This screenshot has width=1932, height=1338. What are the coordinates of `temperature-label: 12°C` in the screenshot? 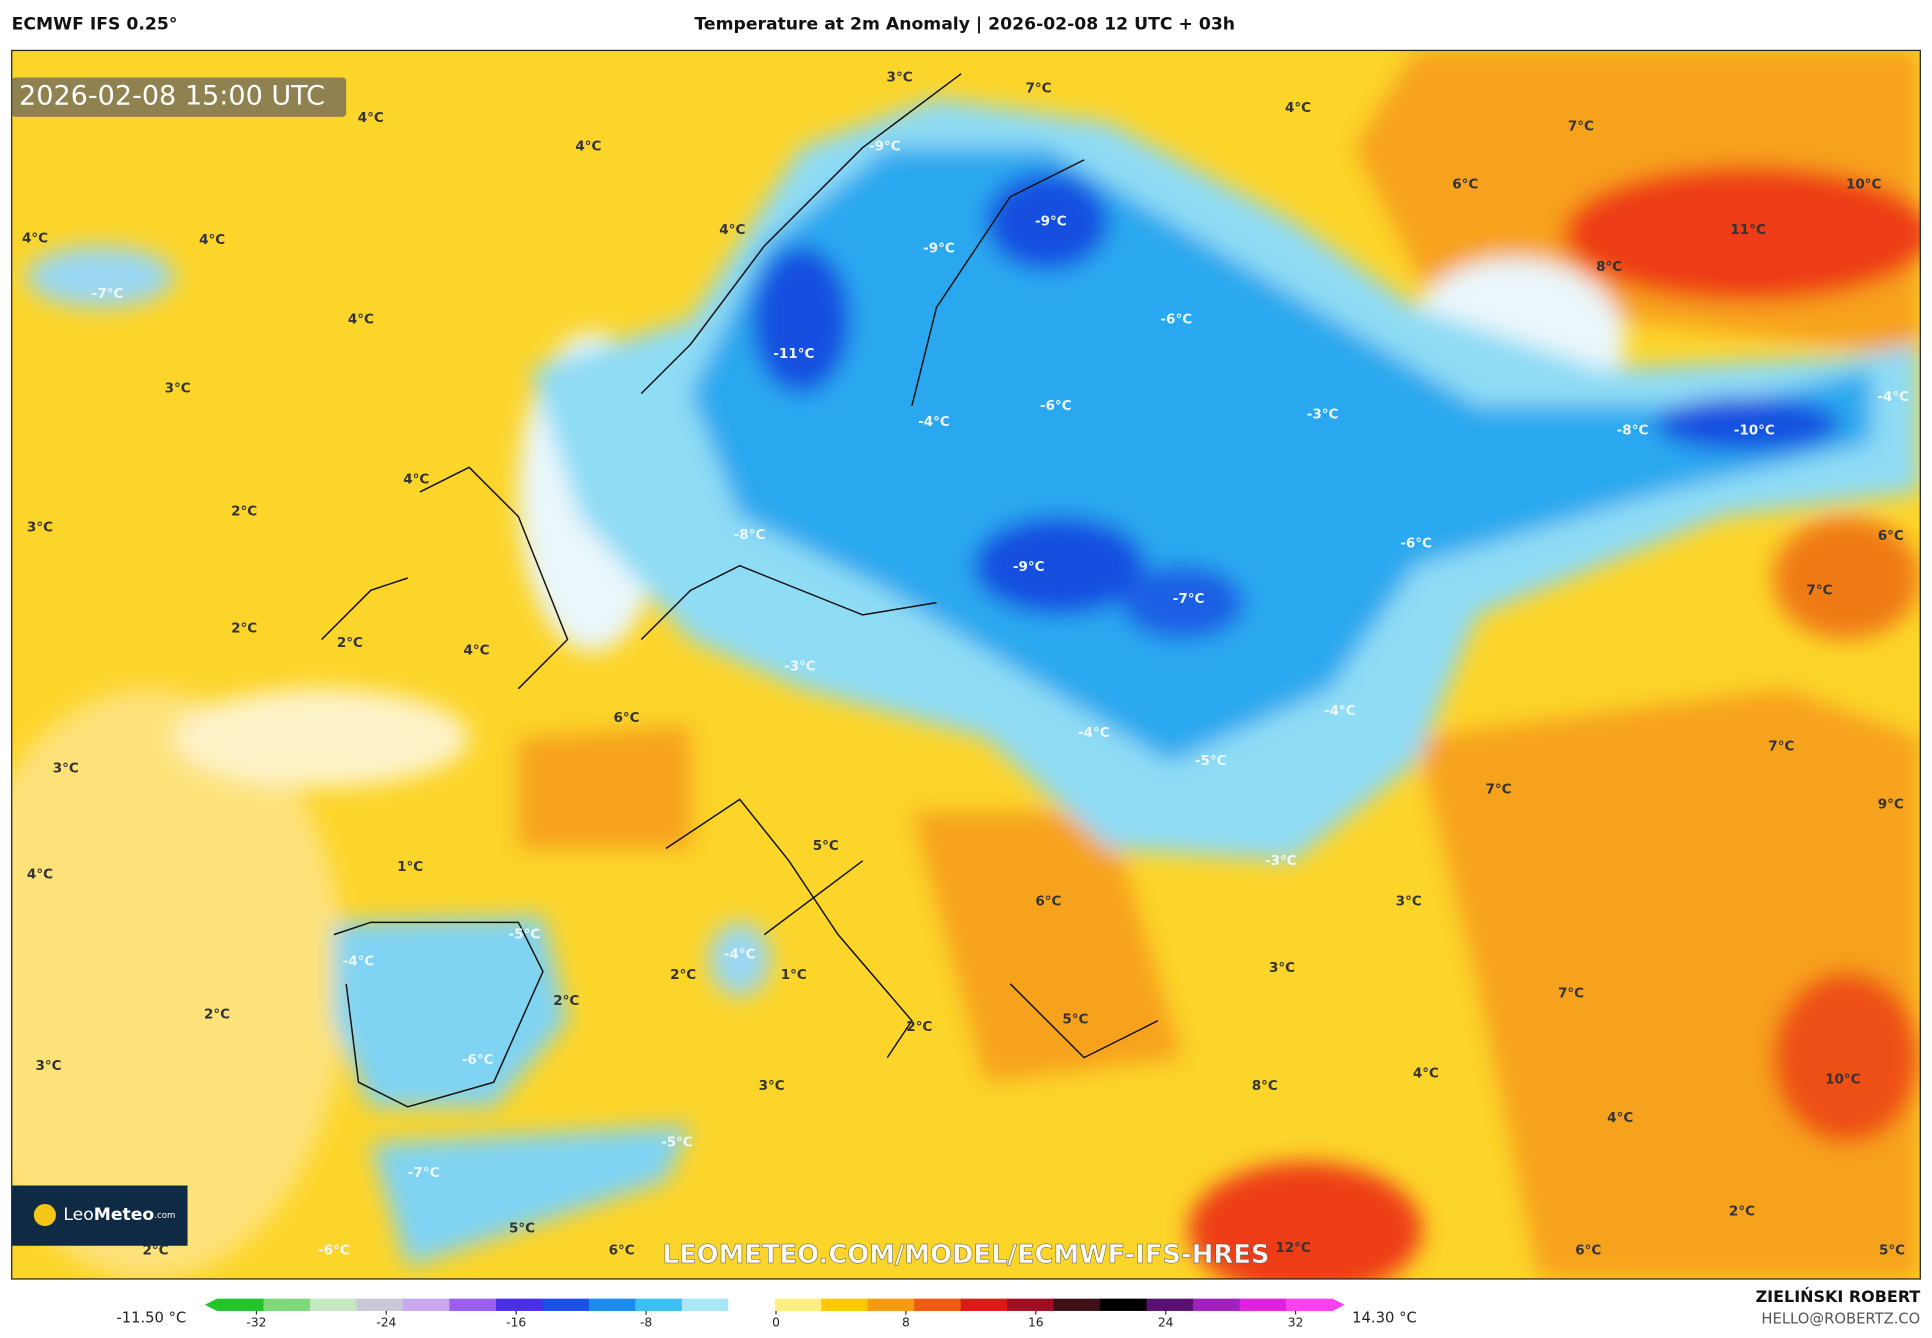 It's located at (1293, 1248).